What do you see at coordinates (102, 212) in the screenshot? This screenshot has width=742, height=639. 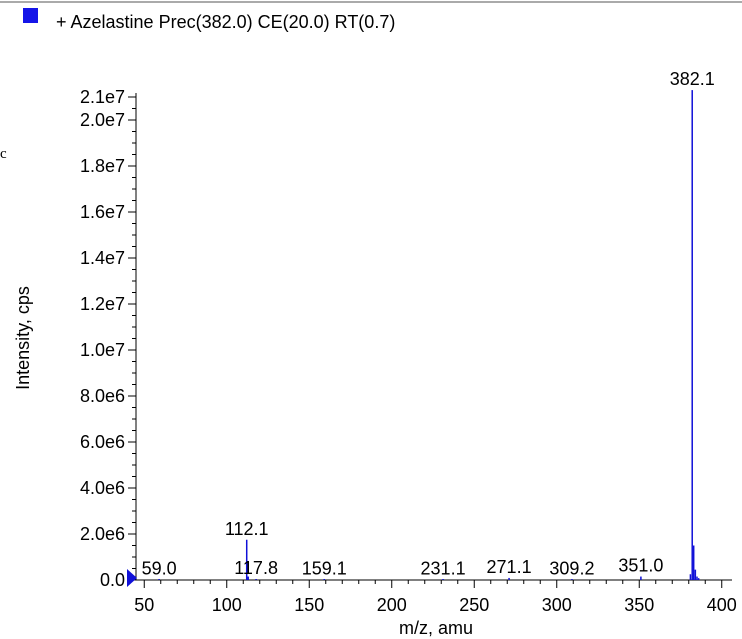 I see `y-tick-label: 1.6e7` at bounding box center [102, 212].